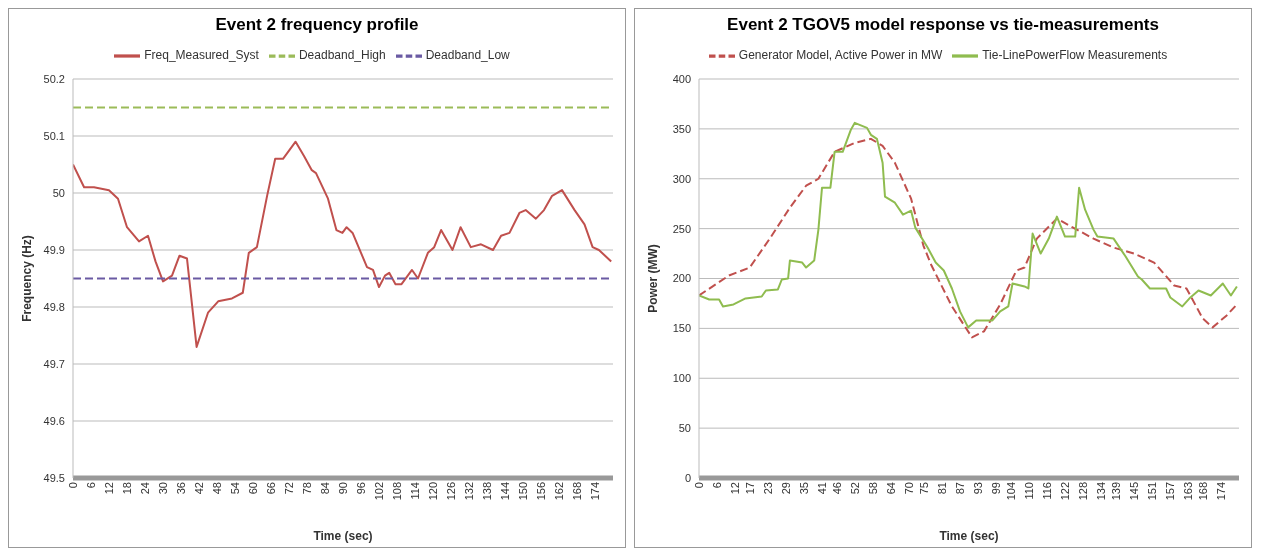 Image resolution: width=1261 pixels, height=560 pixels. Describe the element at coordinates (540, 491) in the screenshot. I see `x-tick-label: 156` at that location.